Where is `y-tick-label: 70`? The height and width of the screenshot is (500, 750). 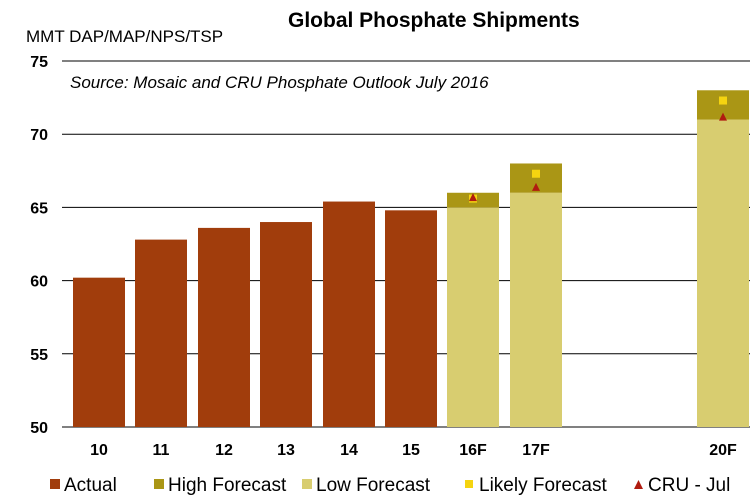
y-tick-label: 70 is located at coordinates (39, 135).